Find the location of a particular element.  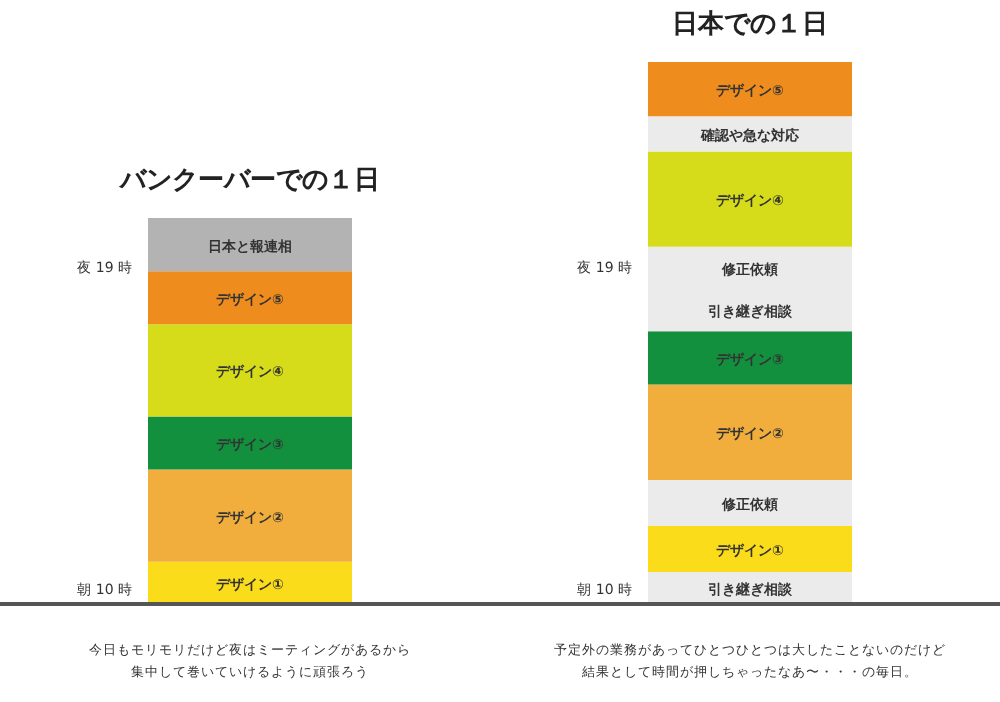

annotation: バンクーバーでの１日 is located at coordinates (249, 181).